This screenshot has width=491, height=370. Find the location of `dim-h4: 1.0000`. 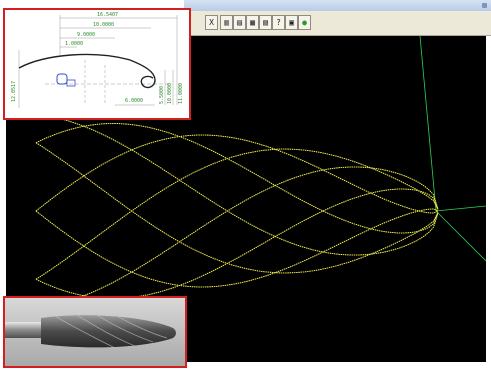

dim-h4: 1.0000 is located at coordinates (74, 44).